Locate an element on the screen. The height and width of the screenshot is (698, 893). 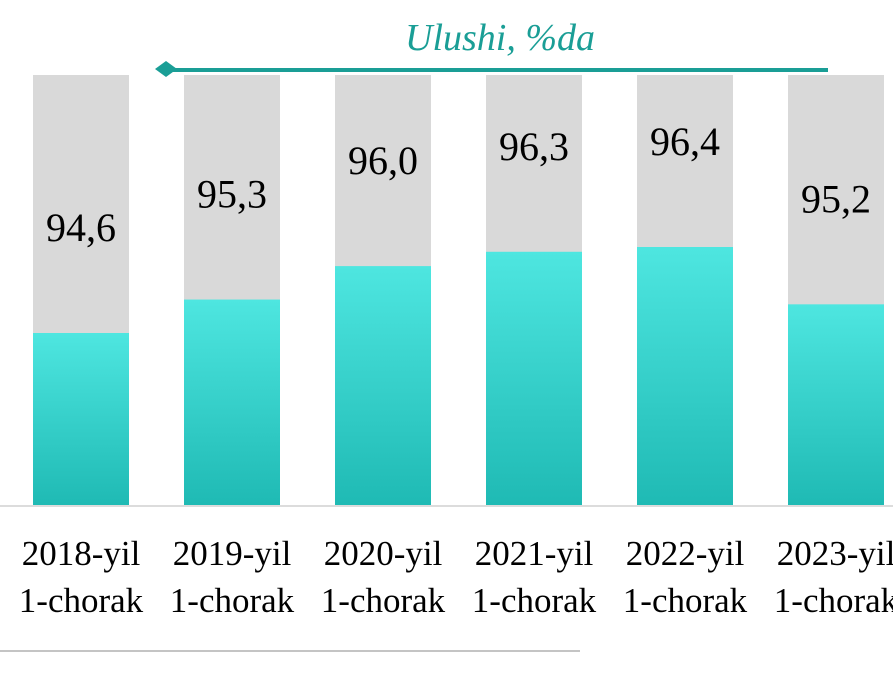
data-label: 95,3 is located at coordinates (232, 194).